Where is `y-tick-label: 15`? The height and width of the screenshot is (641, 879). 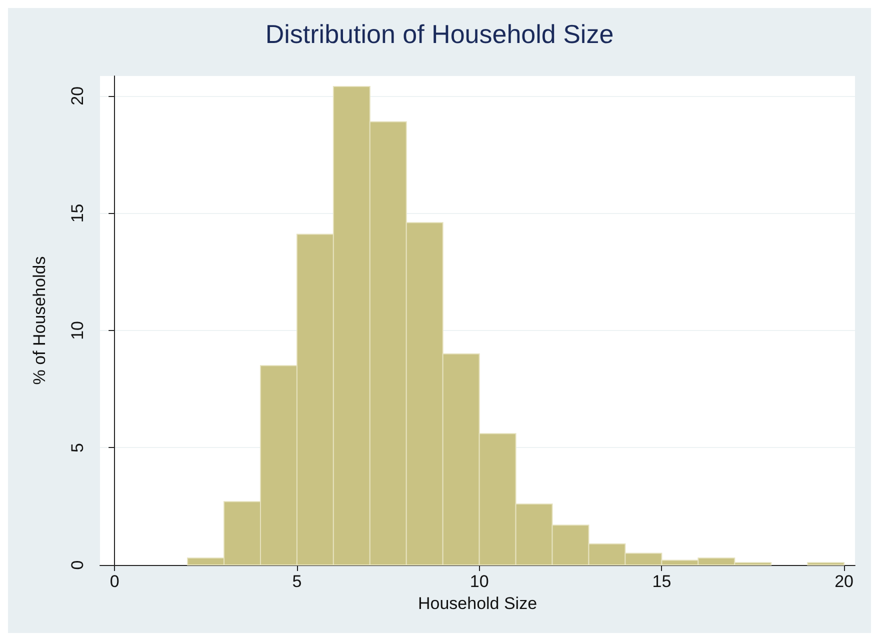 y-tick-label: 15 is located at coordinates (77, 213).